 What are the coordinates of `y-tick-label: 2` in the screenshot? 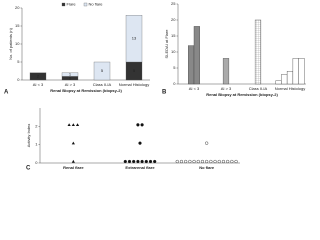 It's located at (36, 125).